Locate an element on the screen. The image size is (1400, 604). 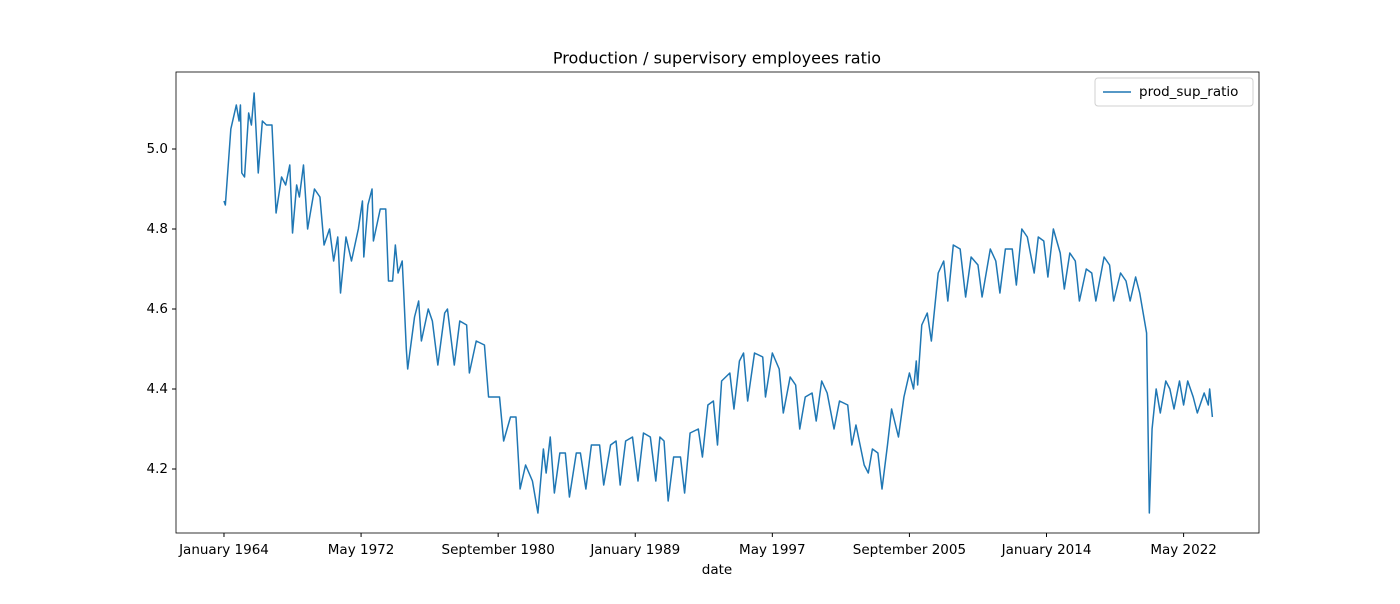
legend-label: prod_sup_ratio is located at coordinates (1188, 92).